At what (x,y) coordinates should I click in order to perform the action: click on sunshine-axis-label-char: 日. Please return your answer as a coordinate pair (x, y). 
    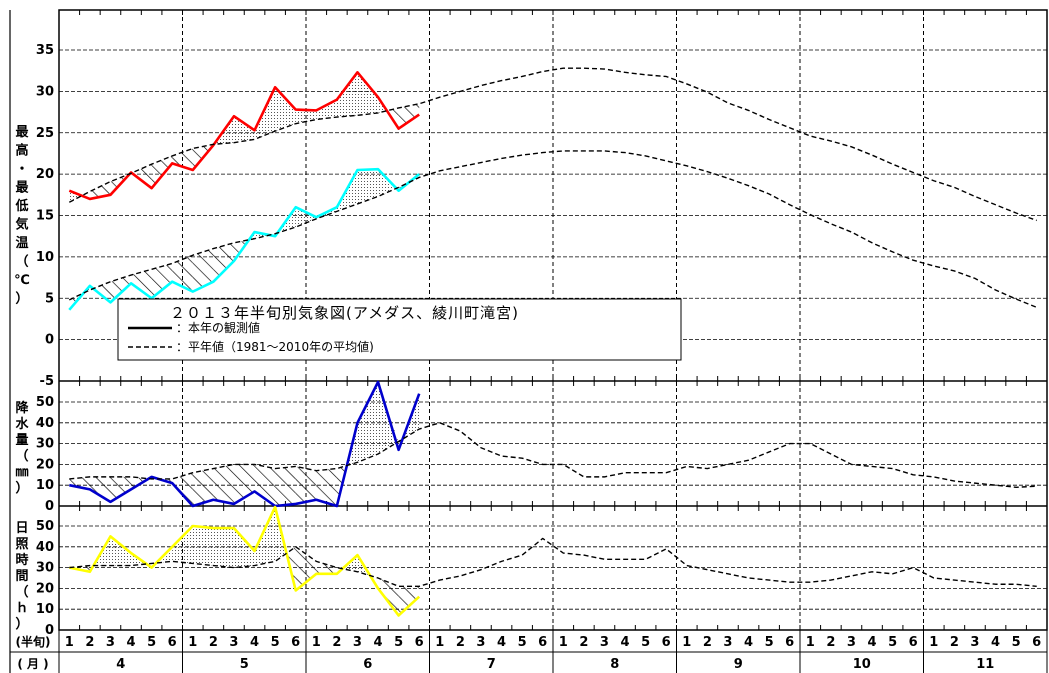
    Looking at the image, I should click on (21, 528).